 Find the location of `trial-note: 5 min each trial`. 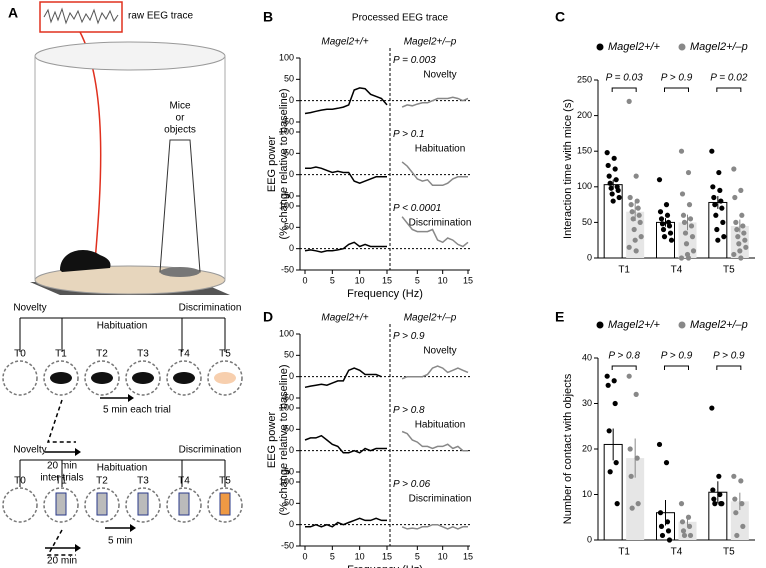

trial-note: 5 min each trial is located at coordinates (137, 410).